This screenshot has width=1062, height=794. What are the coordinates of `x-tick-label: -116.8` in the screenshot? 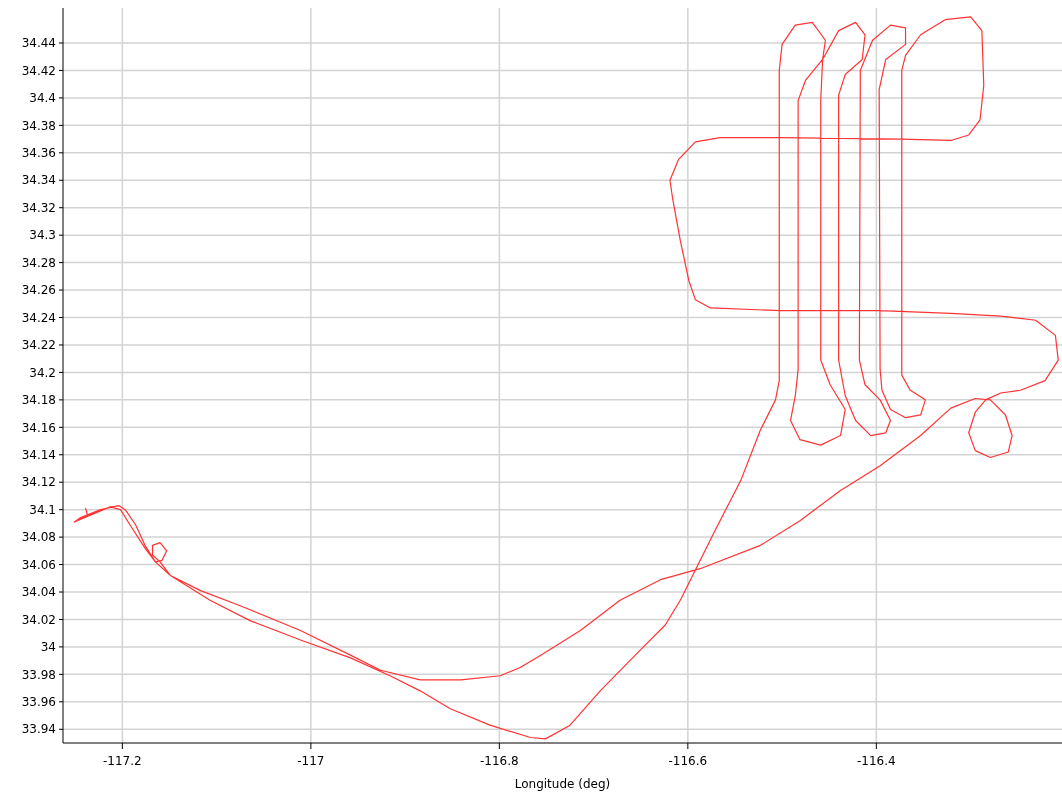 It's located at (499, 761).